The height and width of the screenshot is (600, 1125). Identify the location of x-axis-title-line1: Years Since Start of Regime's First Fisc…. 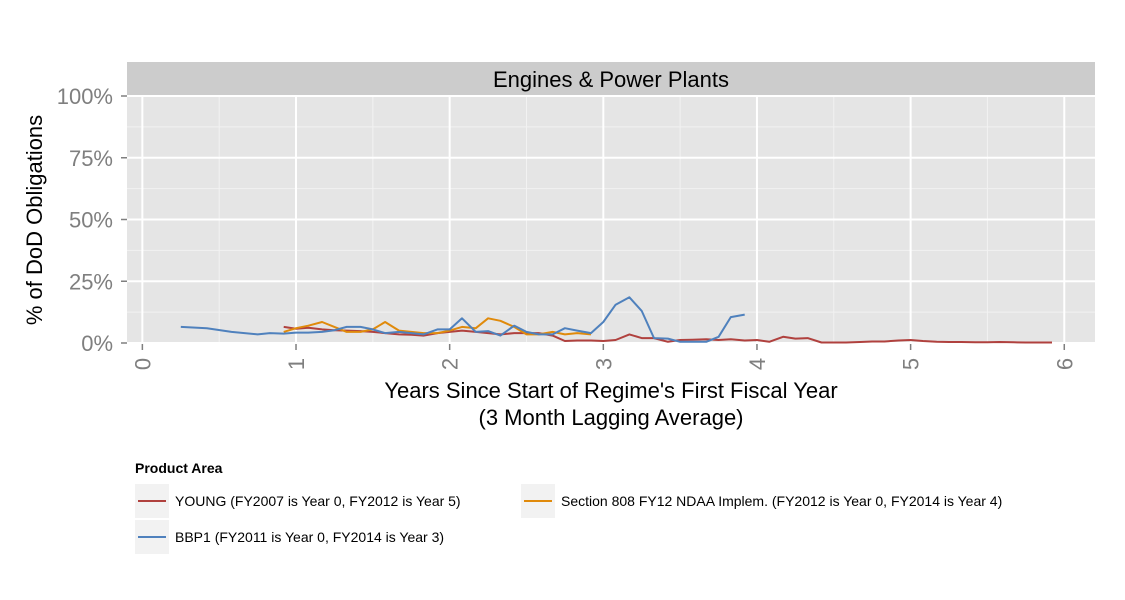
(610, 390).